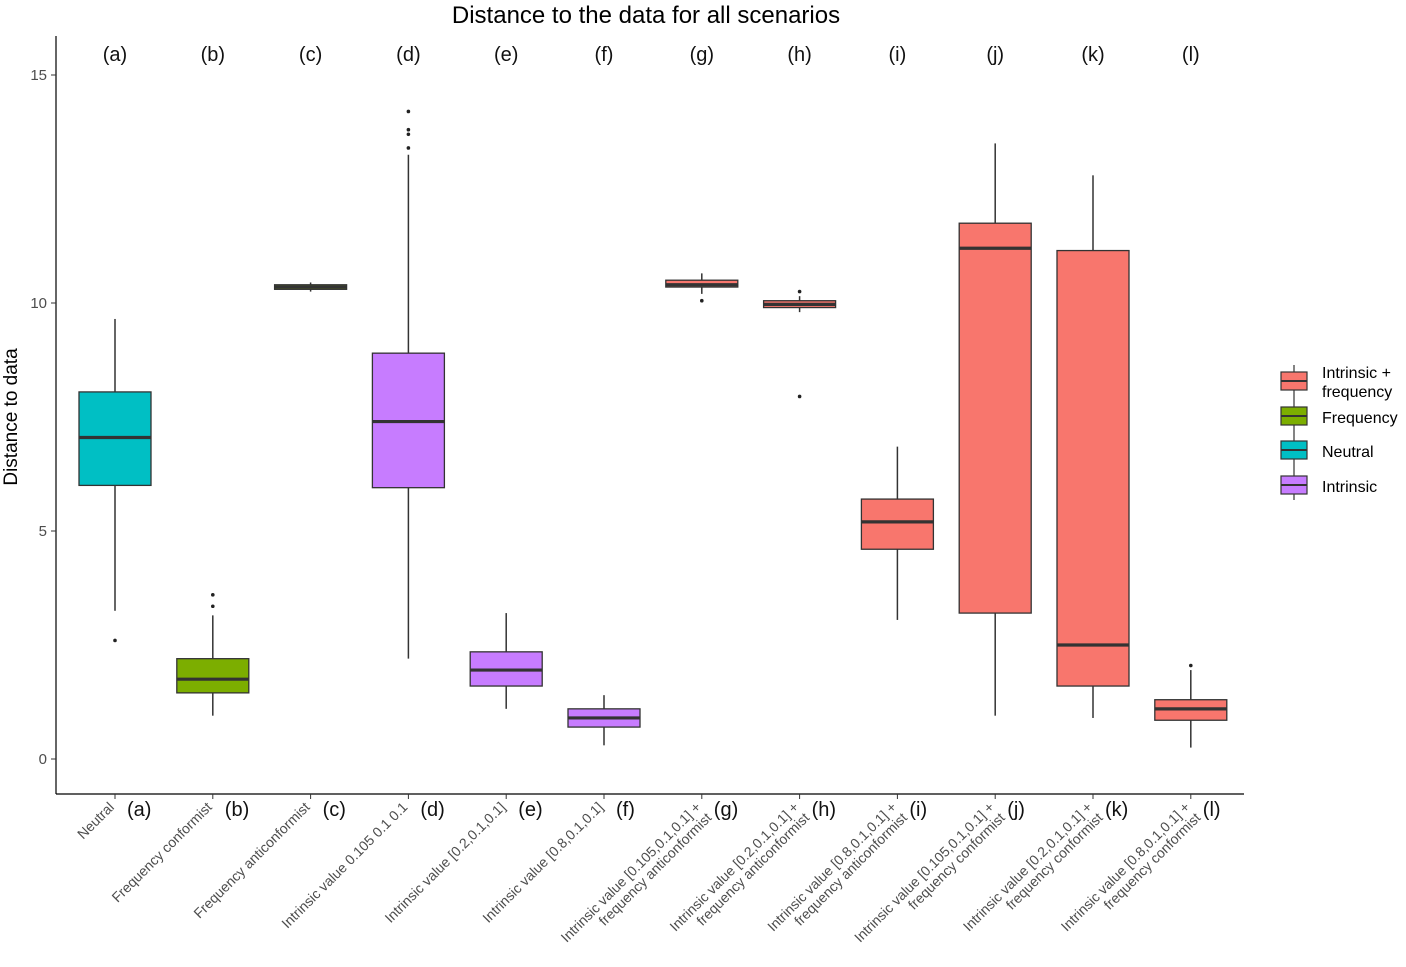 This screenshot has width=1406, height=967. I want to click on top-letter: (d), so click(408, 55).